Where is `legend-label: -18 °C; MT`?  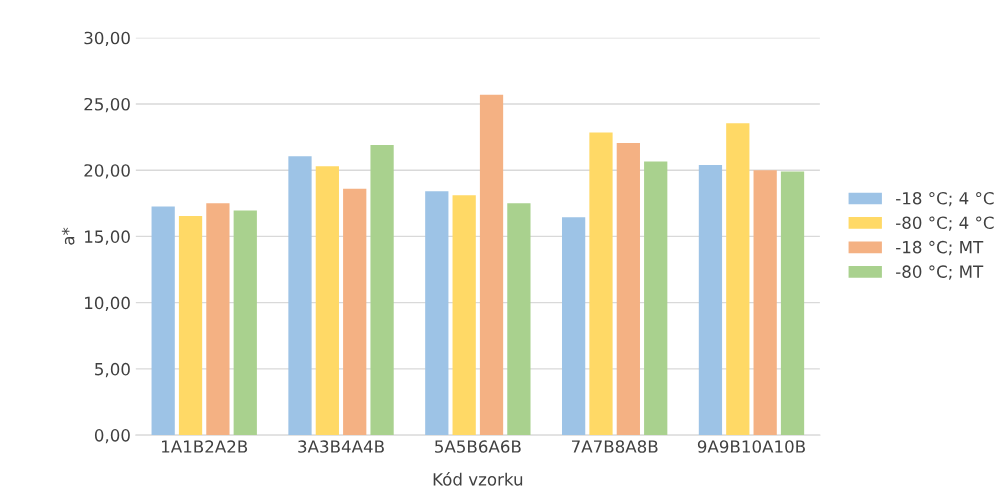 legend-label: -18 °C; MT is located at coordinates (940, 248).